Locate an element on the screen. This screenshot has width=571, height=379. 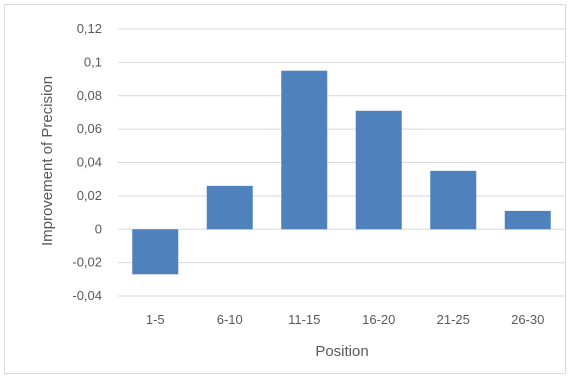
x-tick-labels: 1-5 6-10 11-15 16-20 21-25 26-30 is located at coordinates (345, 319).